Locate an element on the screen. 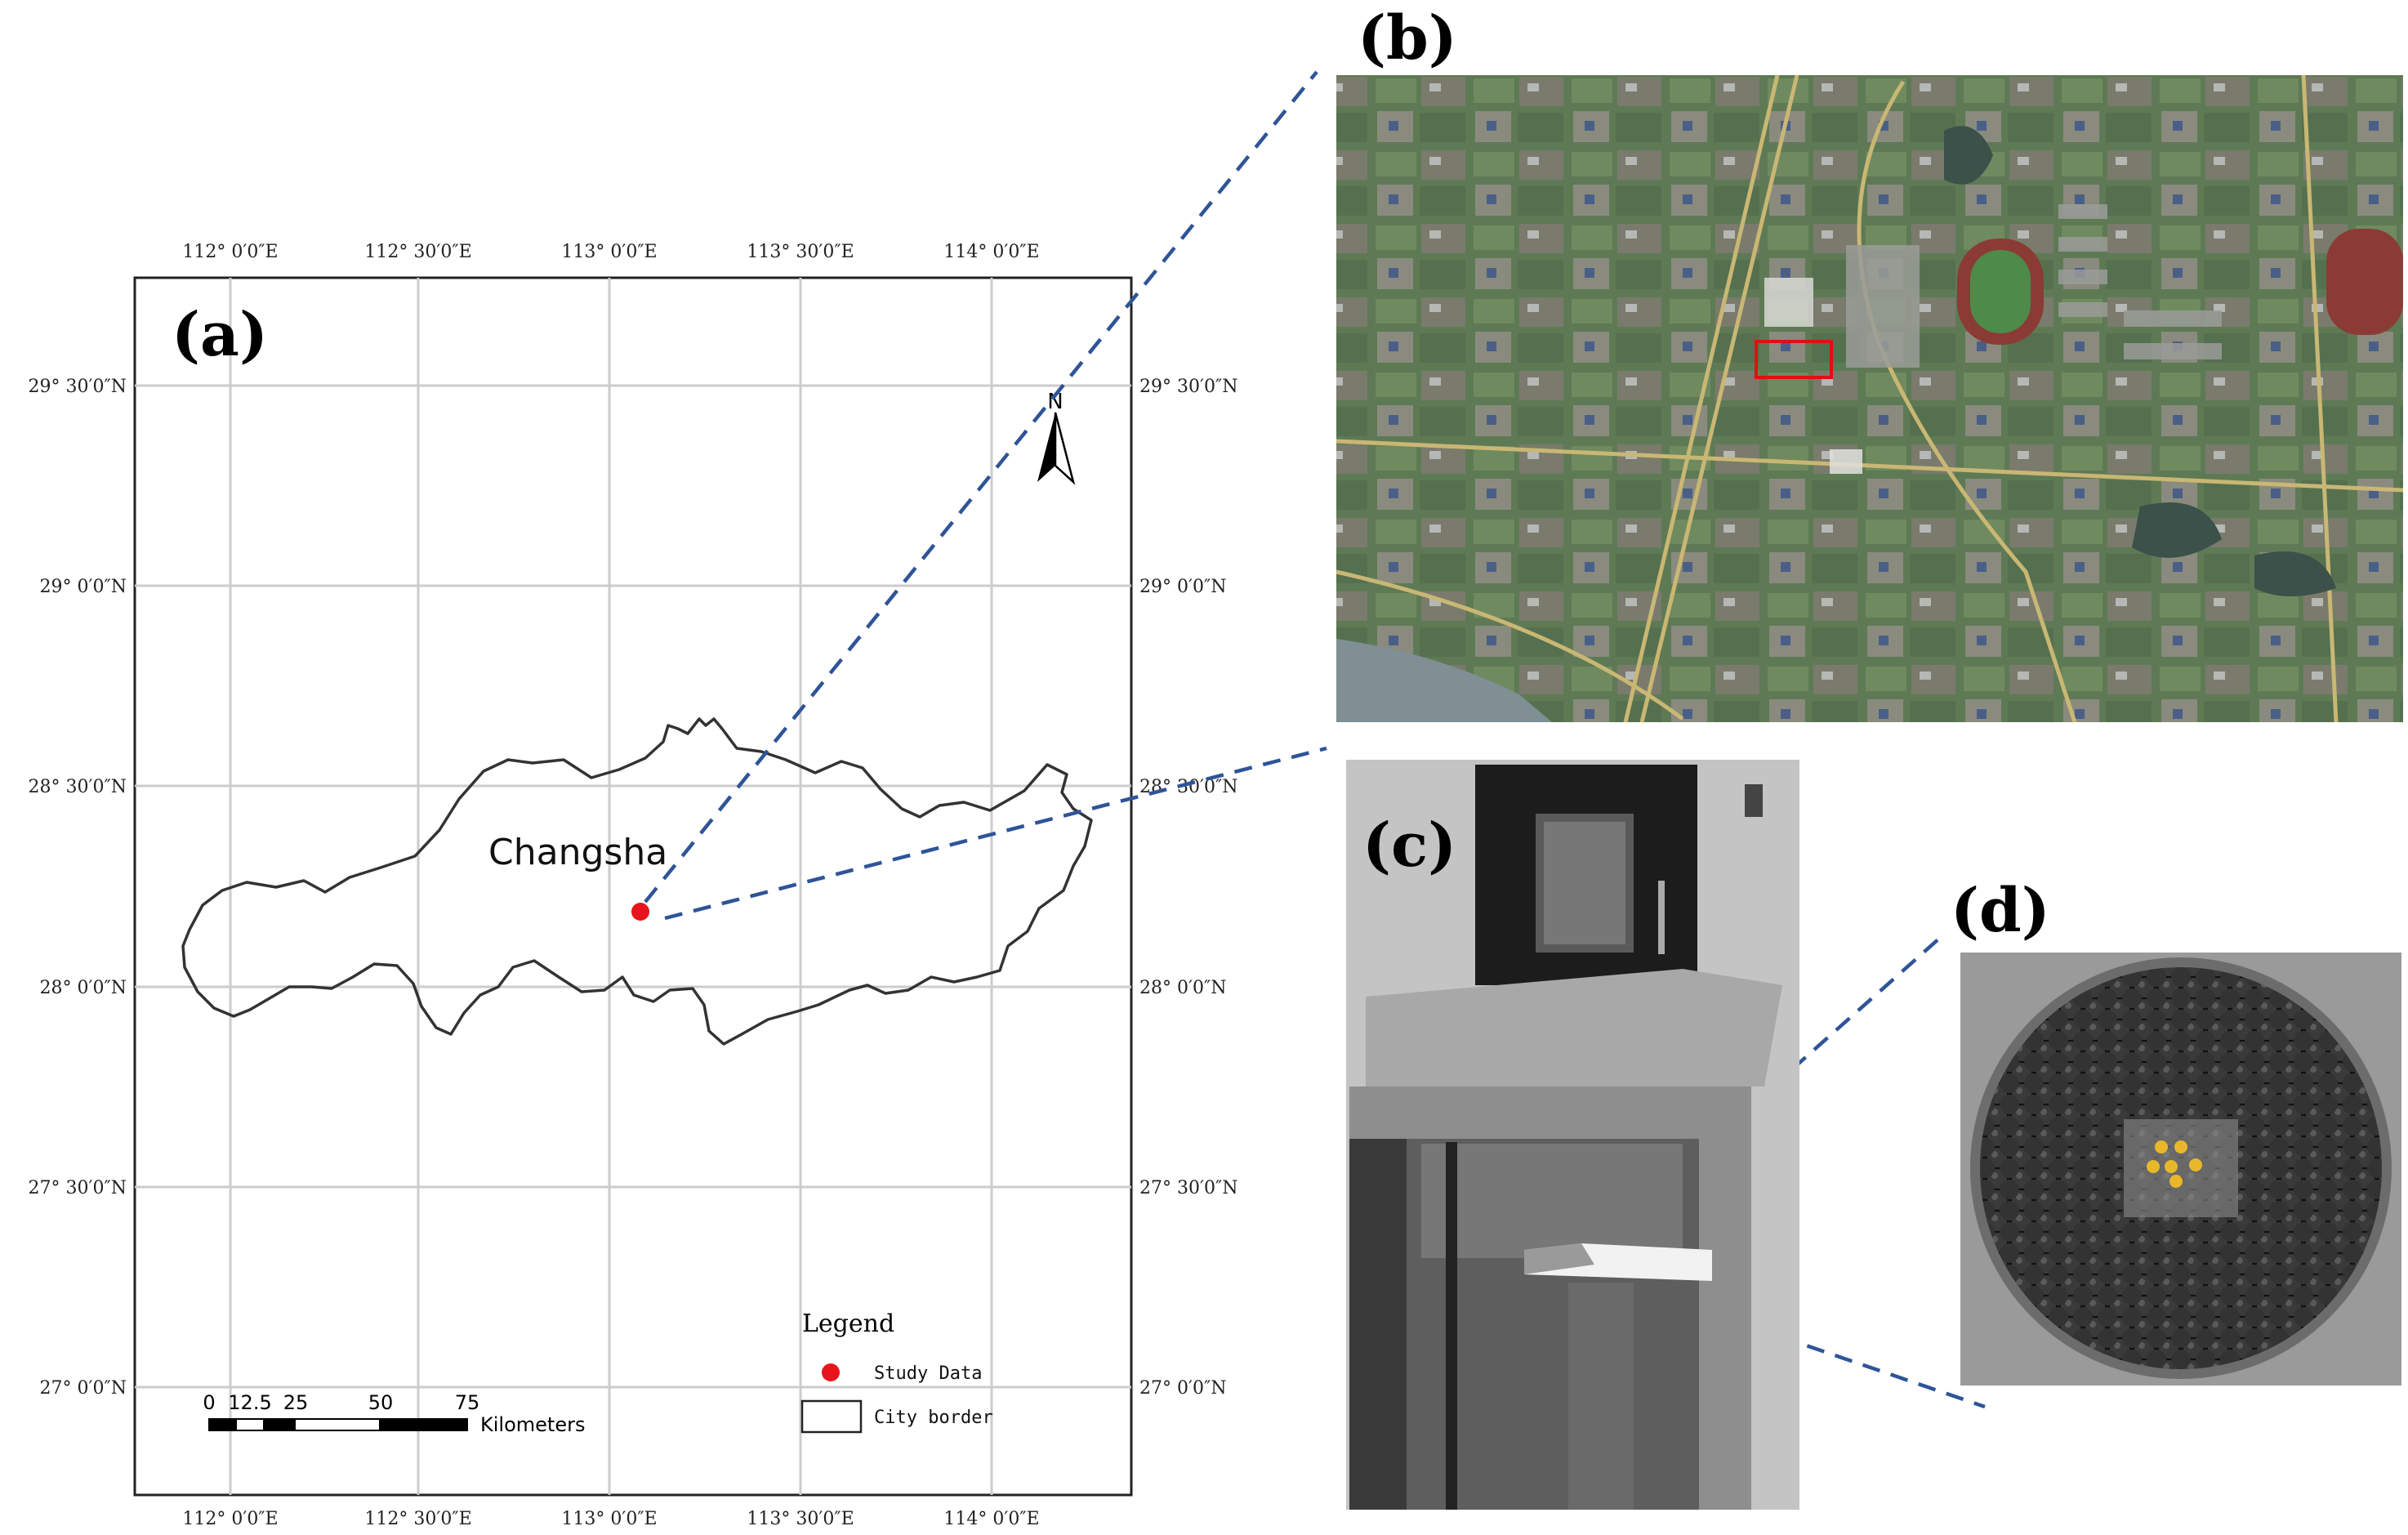  study-area-box is located at coordinates (1794, 360).